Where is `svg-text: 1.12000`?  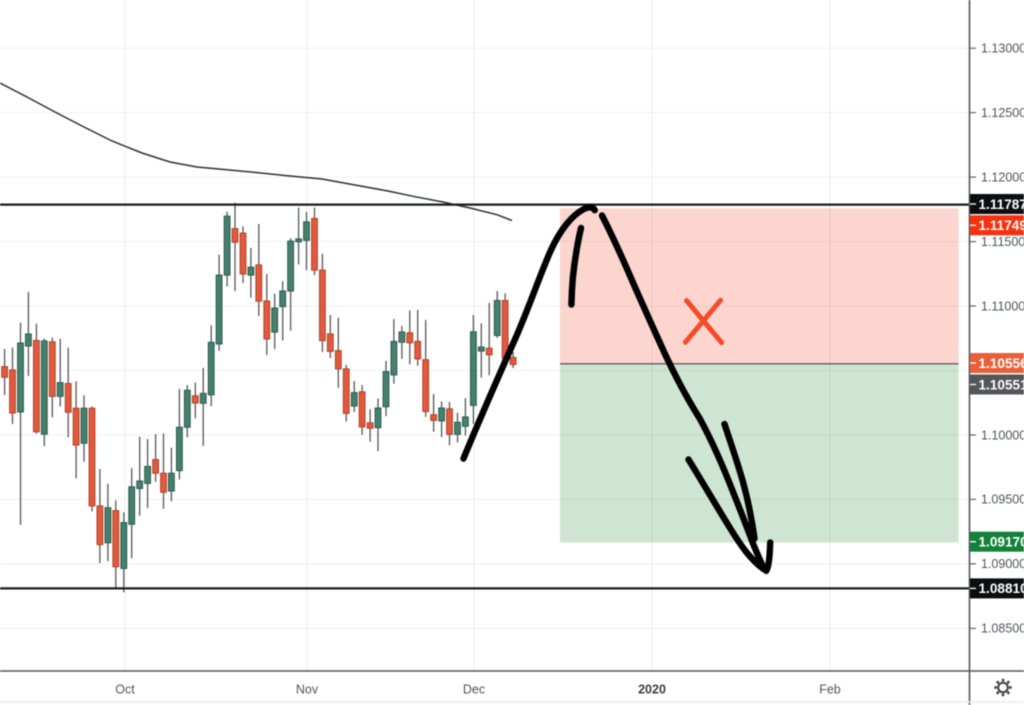
svg-text: 1.12000 is located at coordinates (1002, 177).